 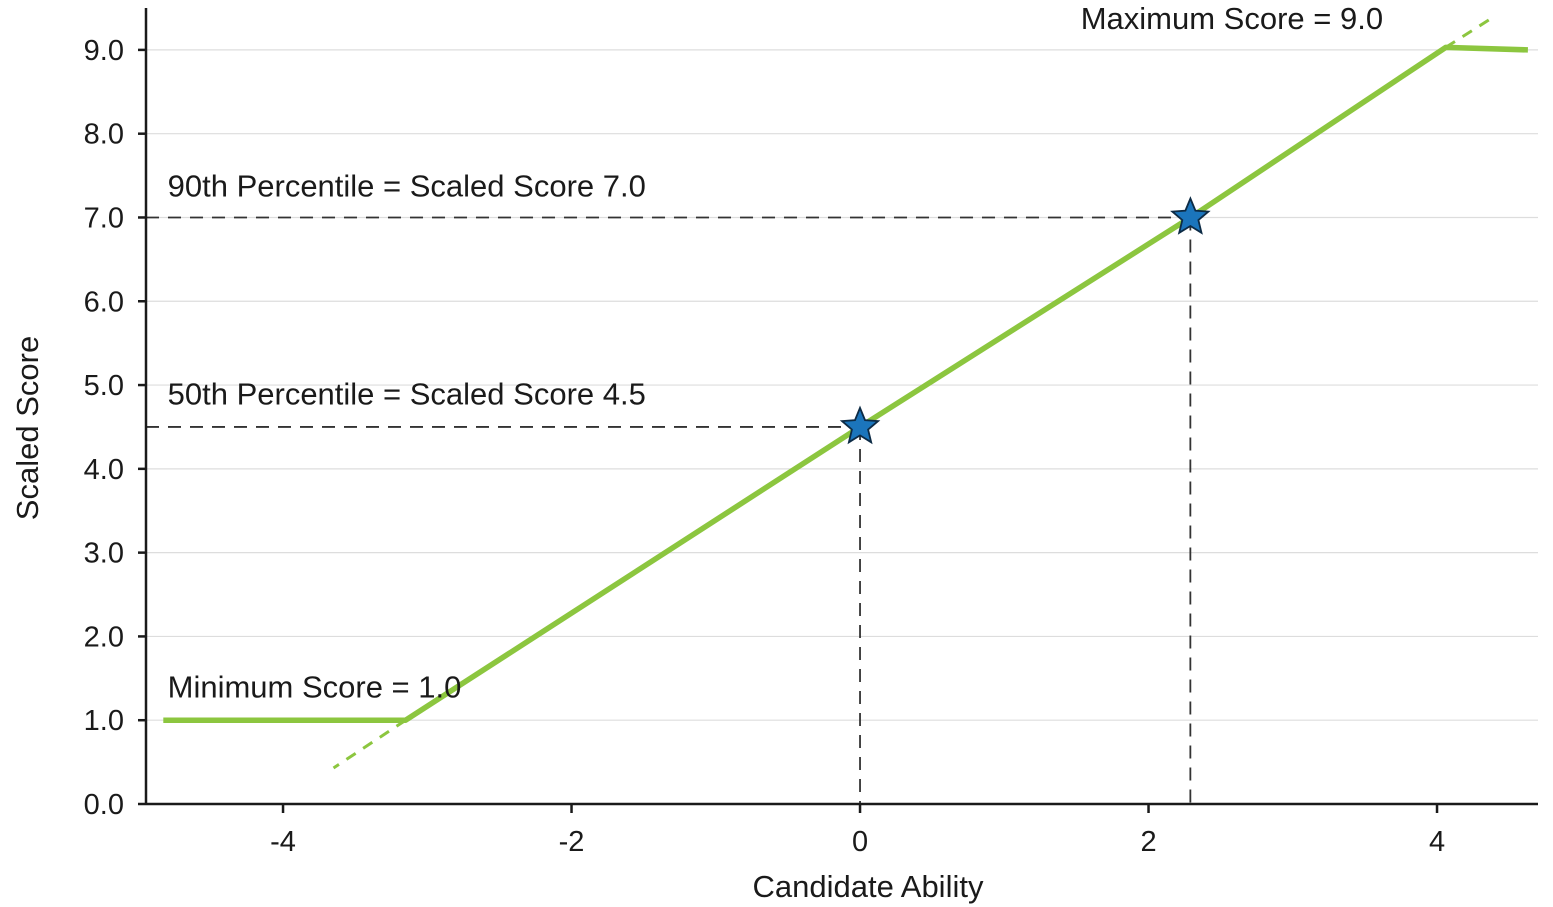 I want to click on annotation-label: 50th Percentile = Scaled Score 4.5, so click(x=407, y=393).